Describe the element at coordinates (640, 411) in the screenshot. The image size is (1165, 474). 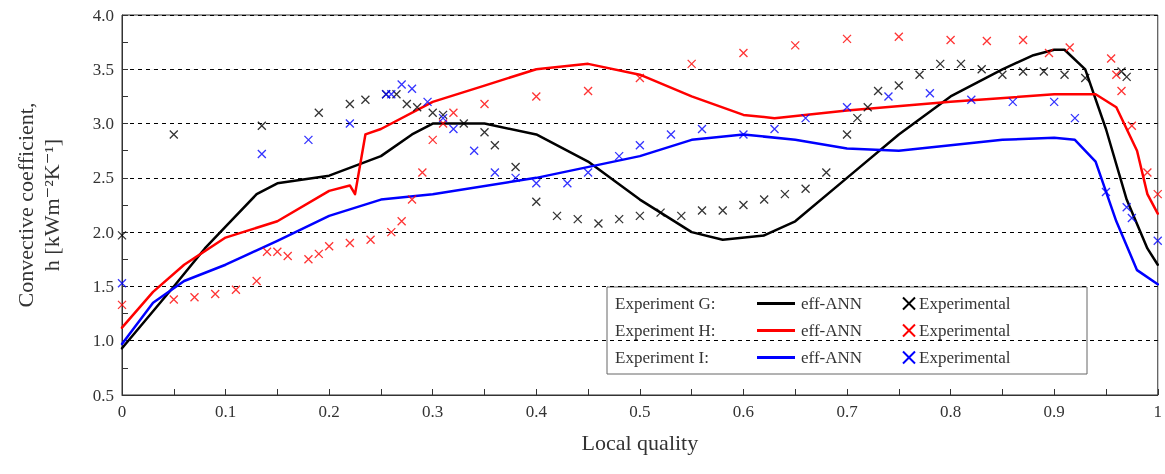
I see `x-tick-label: 0.5` at that location.